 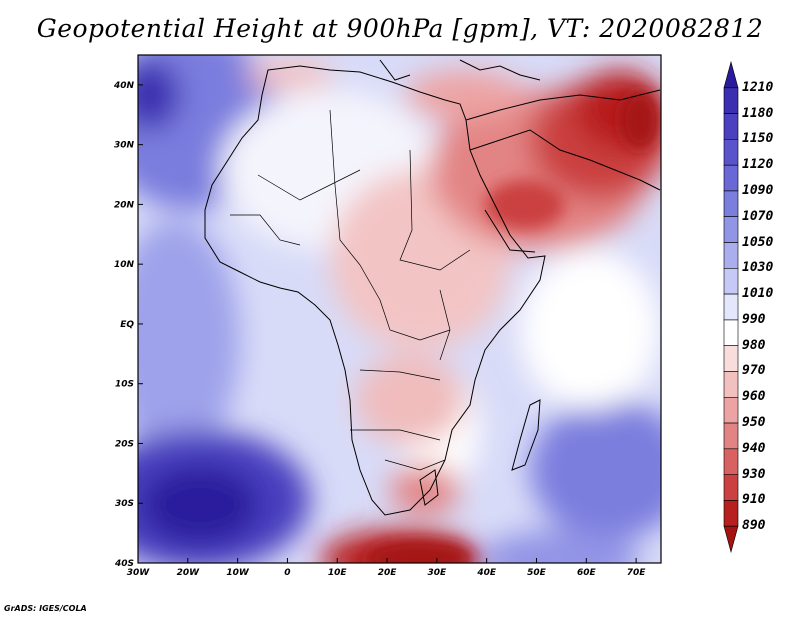 What do you see at coordinates (287, 573) in the screenshot?
I see `lon-tick-label: 0` at bounding box center [287, 573].